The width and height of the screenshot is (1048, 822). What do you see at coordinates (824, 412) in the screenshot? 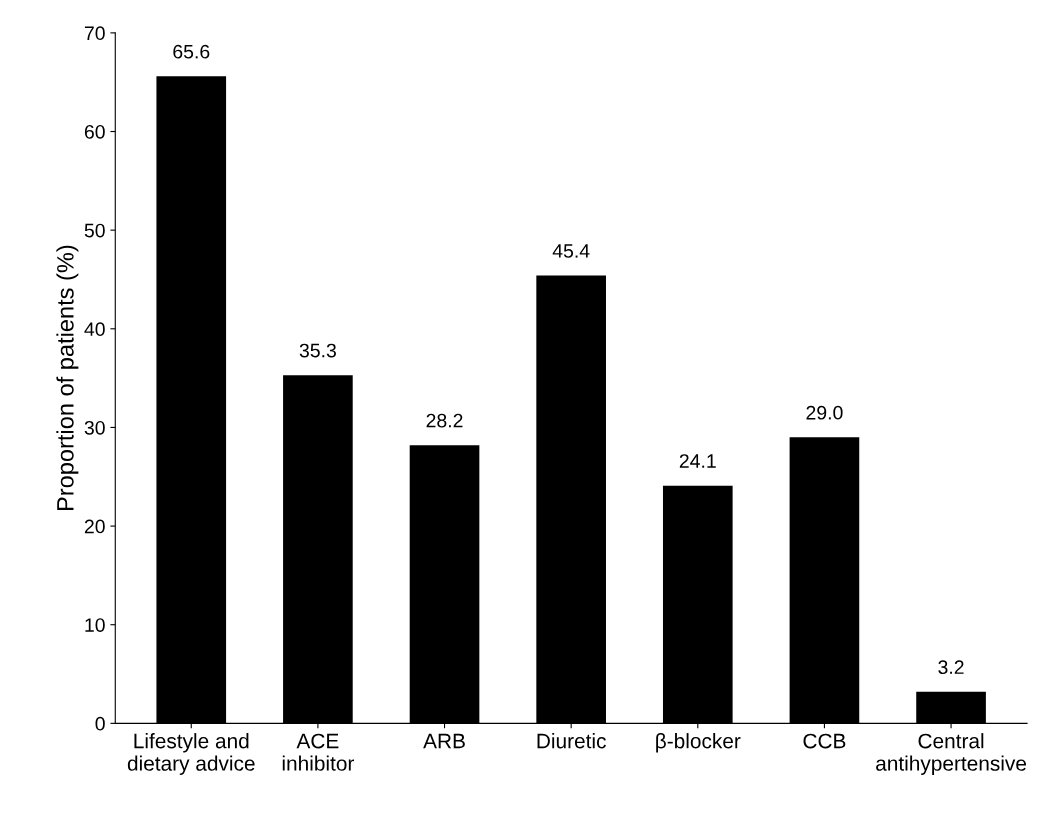
I see `data-label: 29.0` at bounding box center [824, 412].